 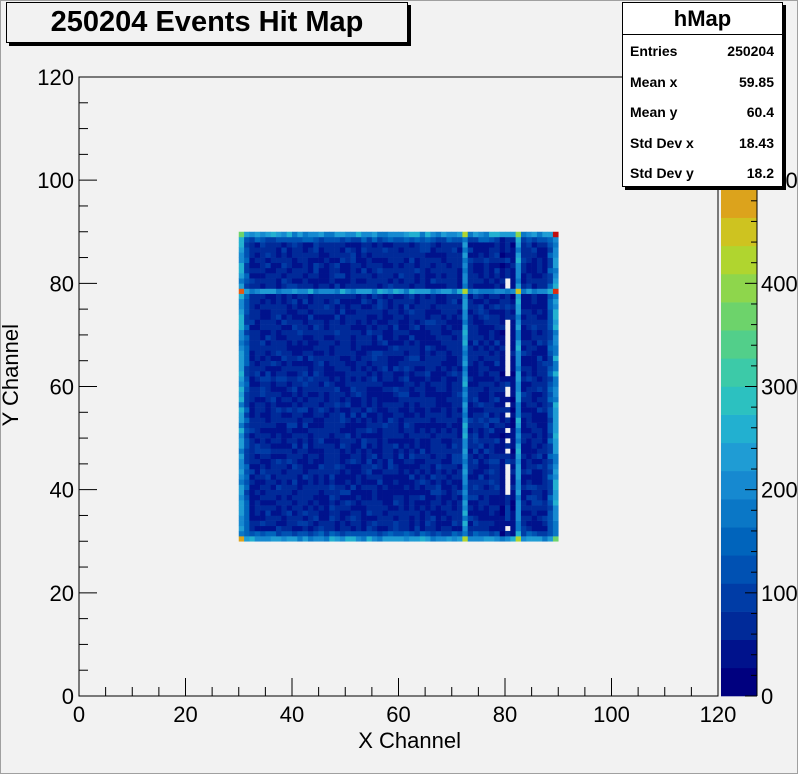 I want to click on stats-row-stddev-x: Std Dev x 18.43, so click(x=702, y=142).